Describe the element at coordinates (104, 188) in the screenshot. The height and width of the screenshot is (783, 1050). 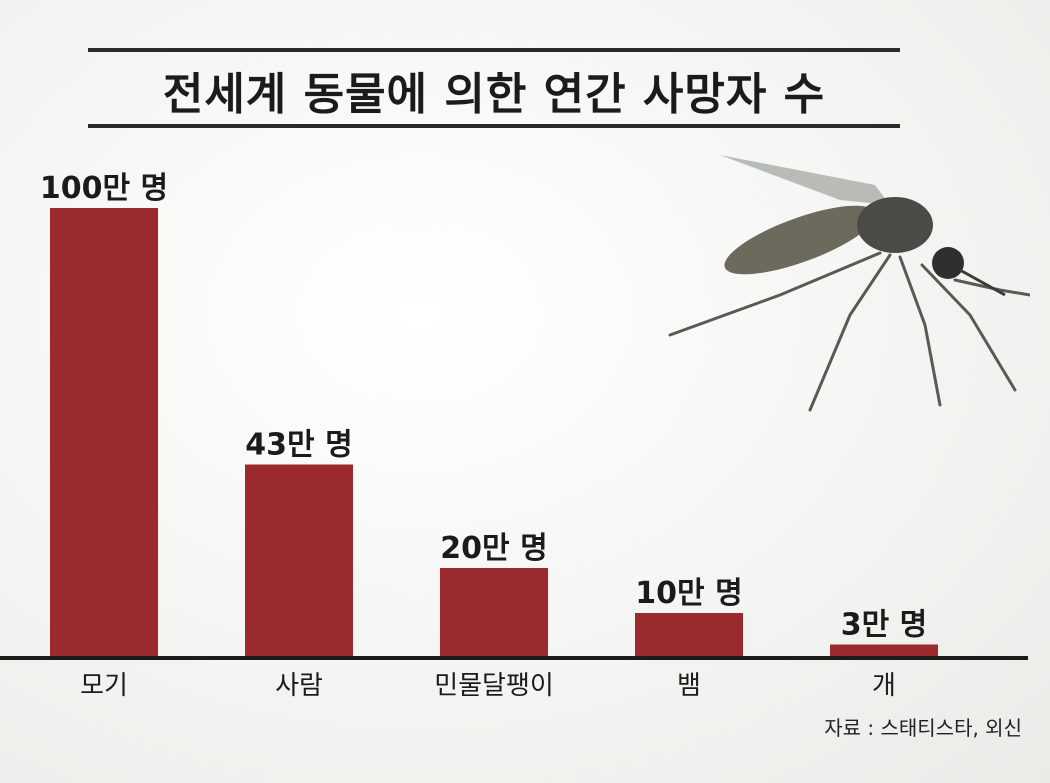
I see `data-label-0: 100만 명` at that location.